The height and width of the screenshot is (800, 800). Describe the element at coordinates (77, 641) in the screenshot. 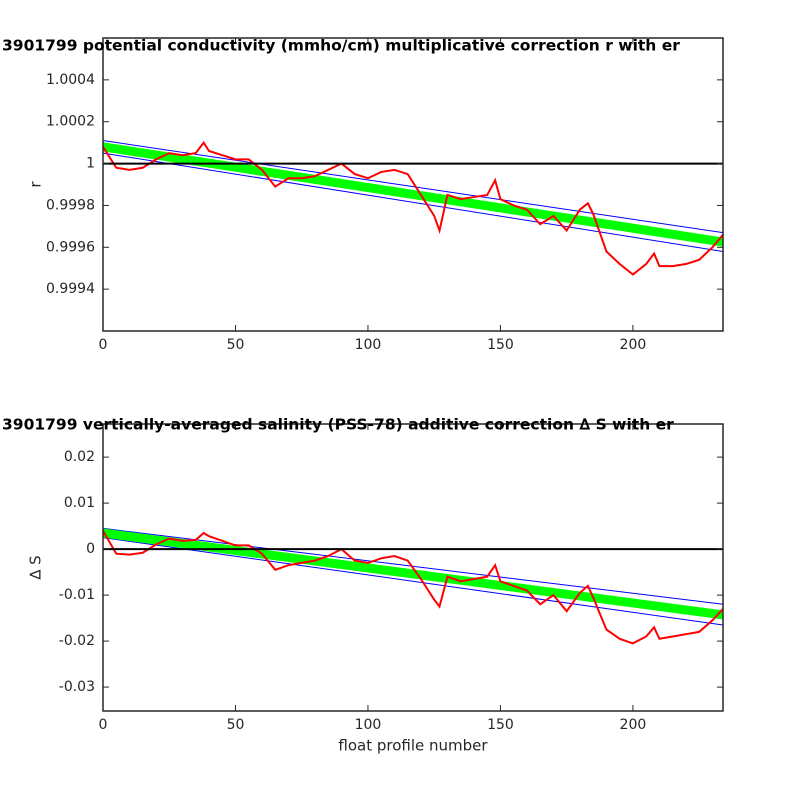

I see `y-tick-label: -0.02` at that location.